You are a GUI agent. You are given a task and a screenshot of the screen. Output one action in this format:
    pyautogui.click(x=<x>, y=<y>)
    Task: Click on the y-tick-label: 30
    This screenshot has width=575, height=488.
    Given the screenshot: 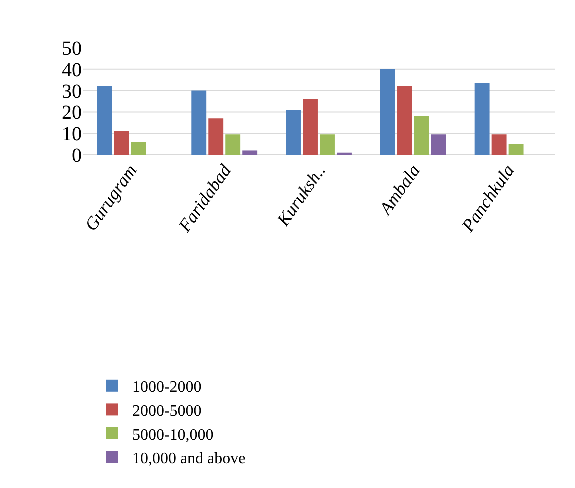 What is the action you would take?
    pyautogui.click(x=72, y=91)
    